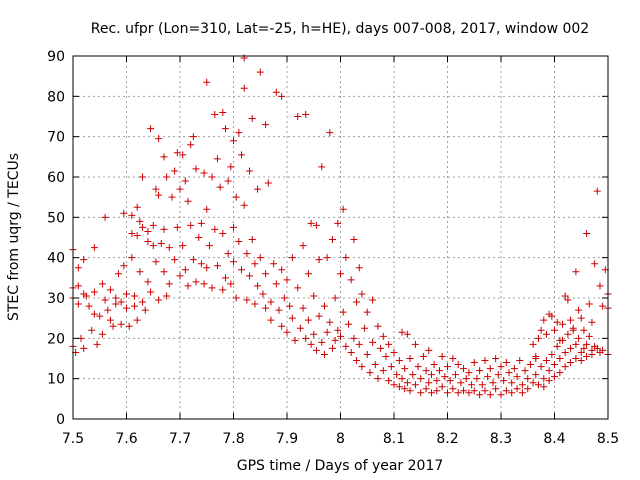 This screenshot has height=480, width=640. What do you see at coordinates (73, 439) in the screenshot?
I see `x-tick-label: 7.5` at bounding box center [73, 439].